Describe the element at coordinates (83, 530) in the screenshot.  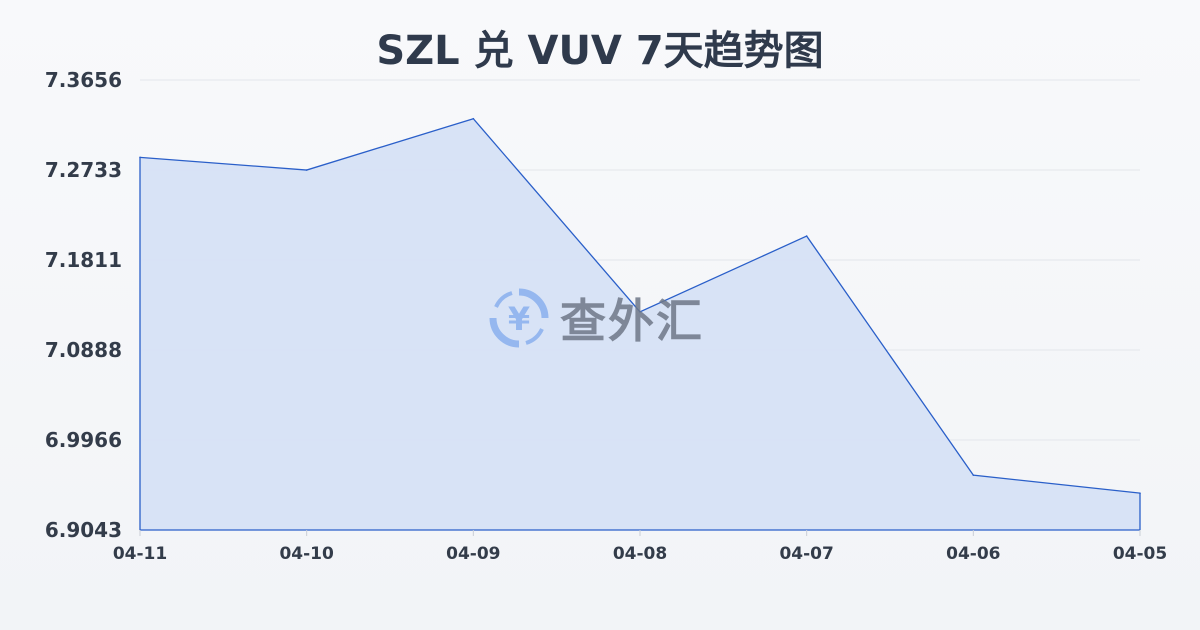
I see `y-tick-label: 6.9043` at that location.